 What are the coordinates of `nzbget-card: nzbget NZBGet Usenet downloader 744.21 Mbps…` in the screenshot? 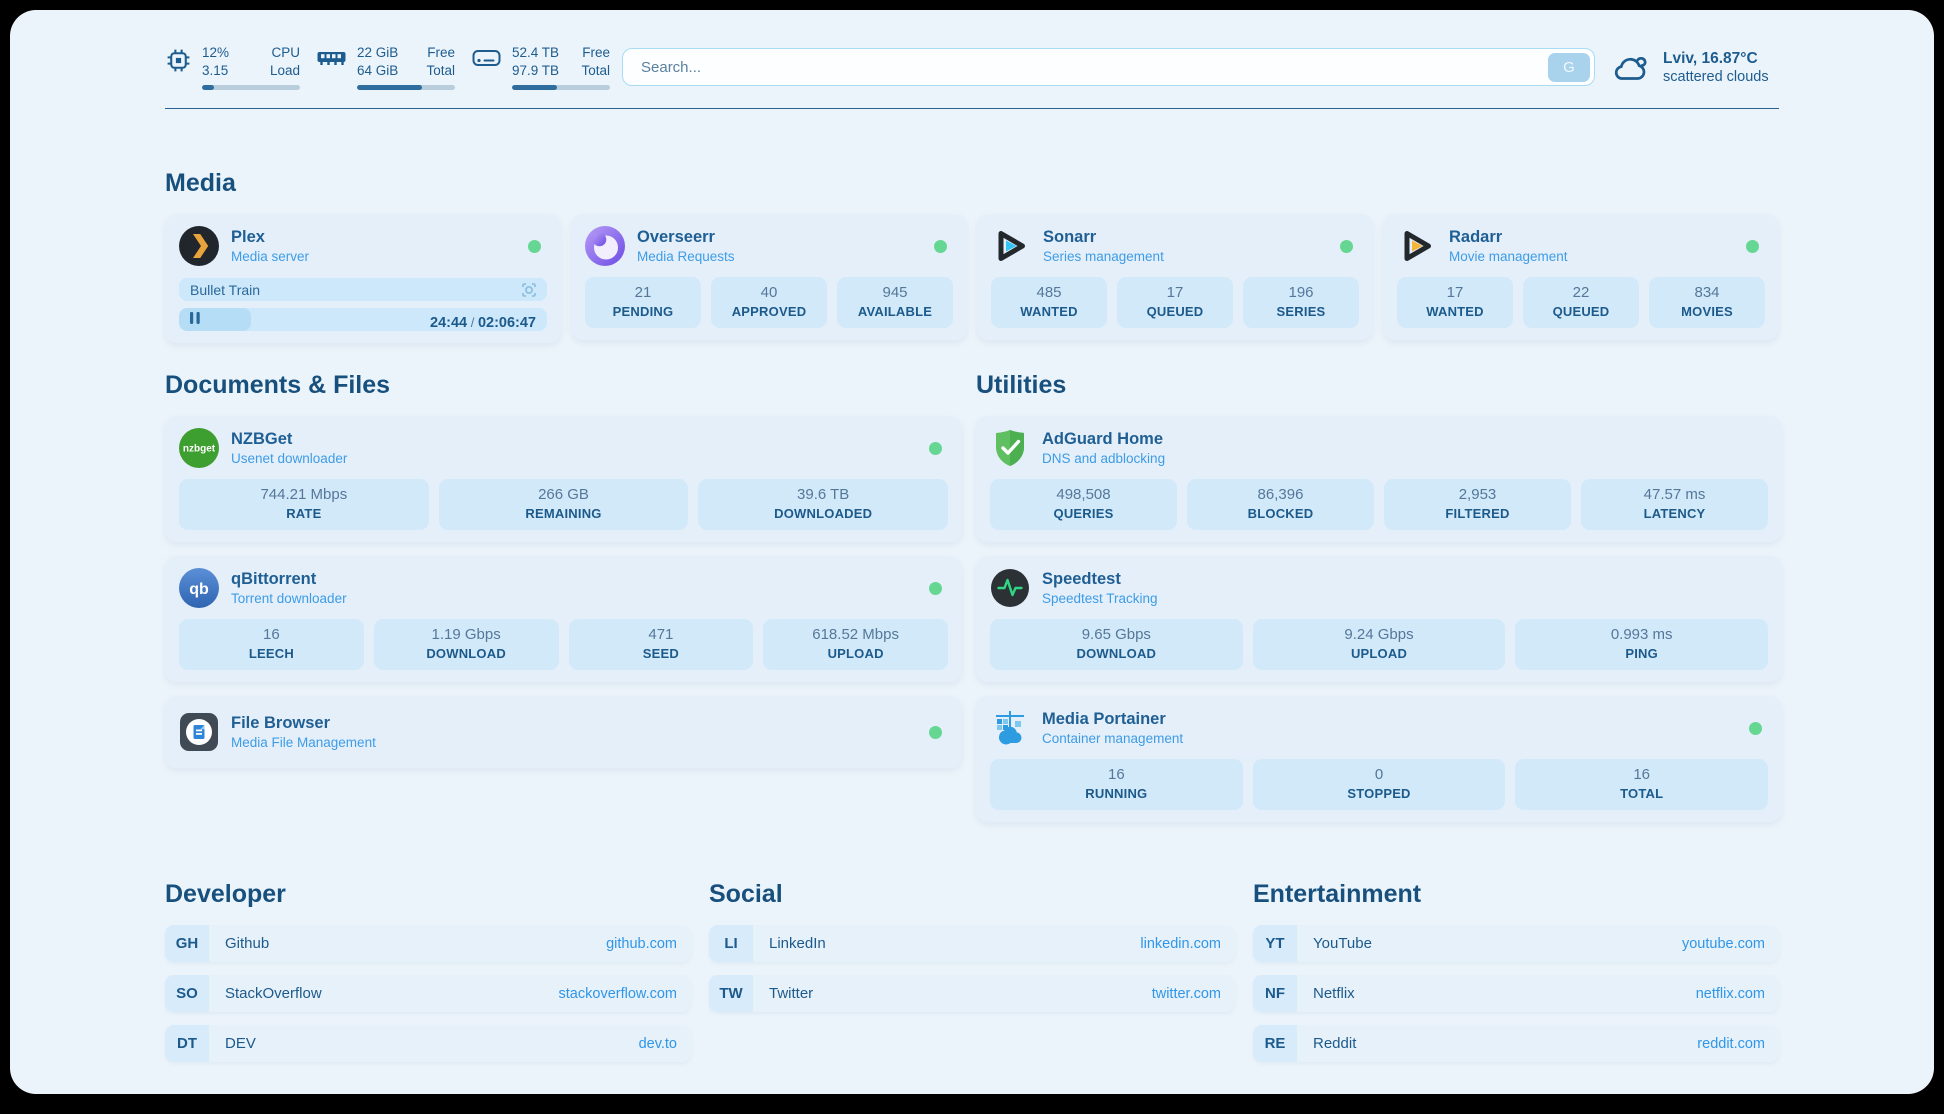 It's located at (563, 479).